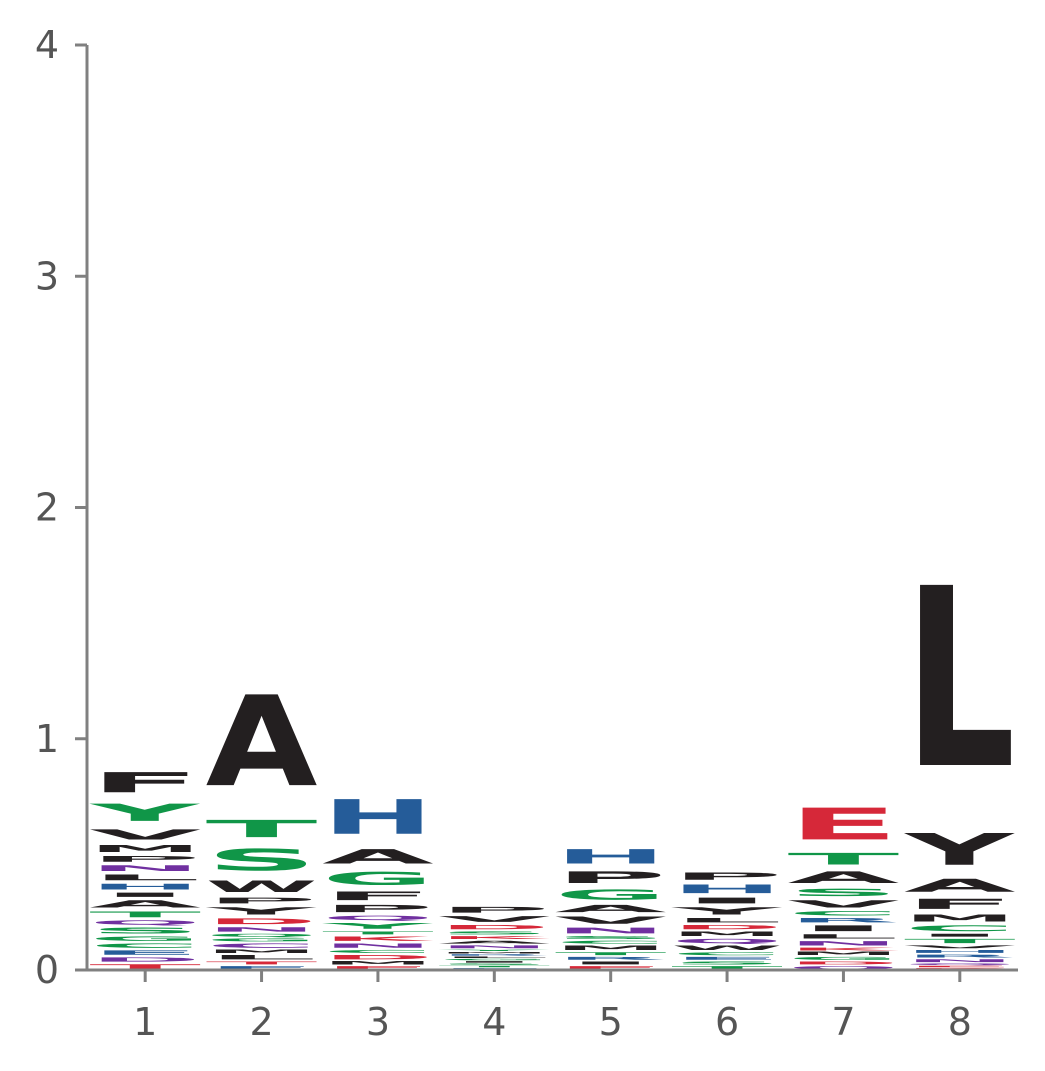 The image size is (1045, 1071). I want to click on y-tick-label: 0, so click(47, 970).